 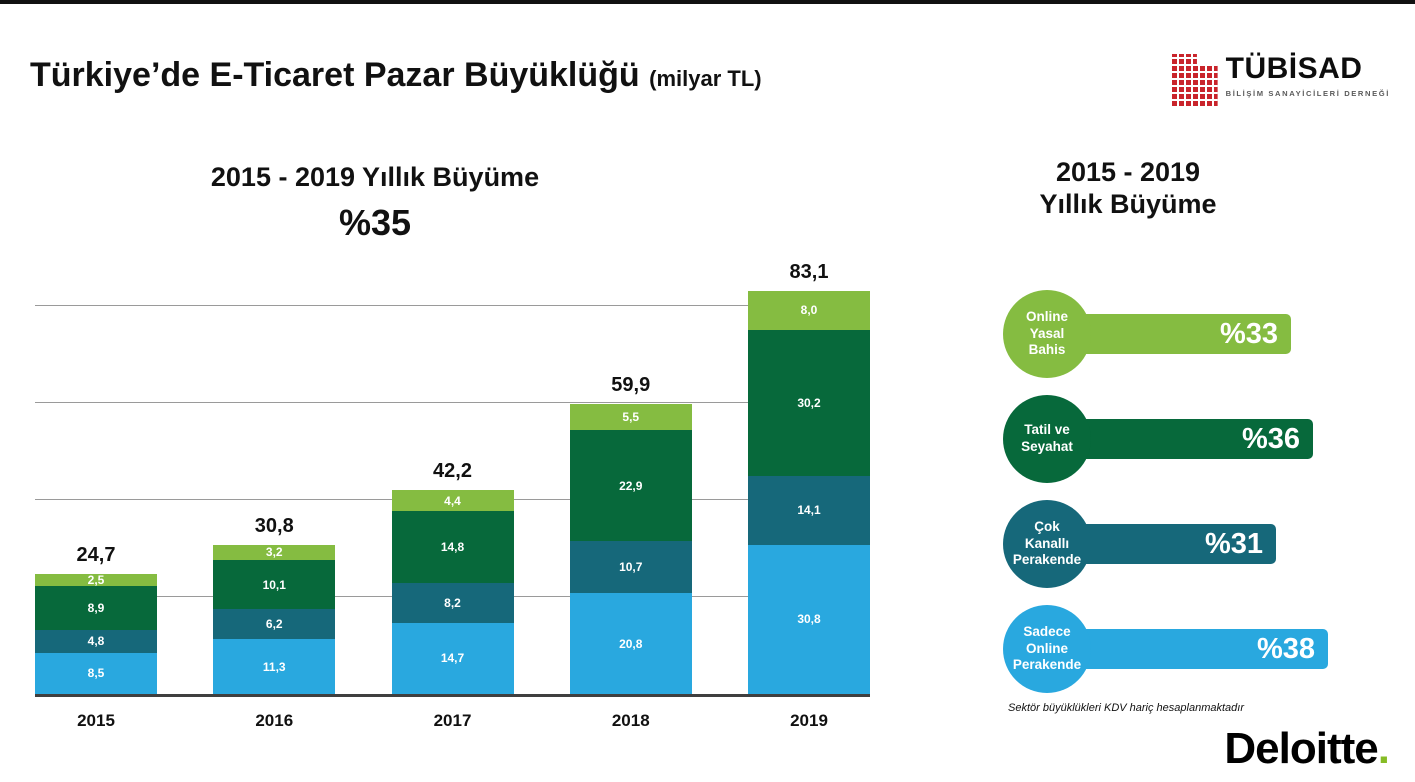 What do you see at coordinates (1047, 334) in the screenshot?
I see `growth-category: Online Yasal Bahis` at bounding box center [1047, 334].